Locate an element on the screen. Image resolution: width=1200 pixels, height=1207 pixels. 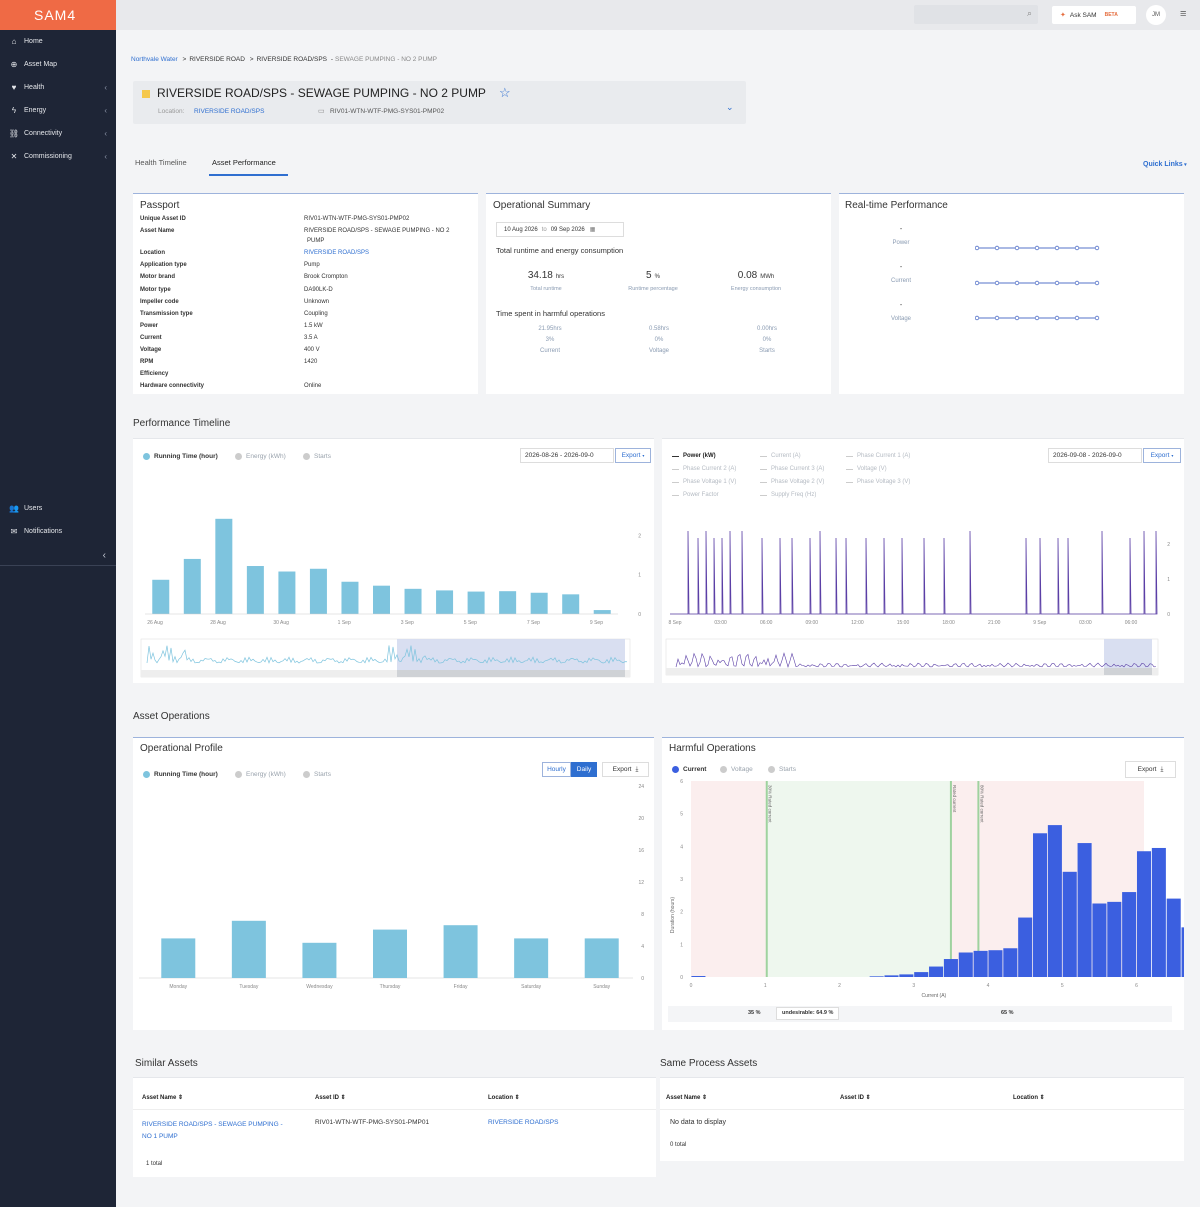
x-tick-label: 9 Sep is located at coordinates (1039, 623).